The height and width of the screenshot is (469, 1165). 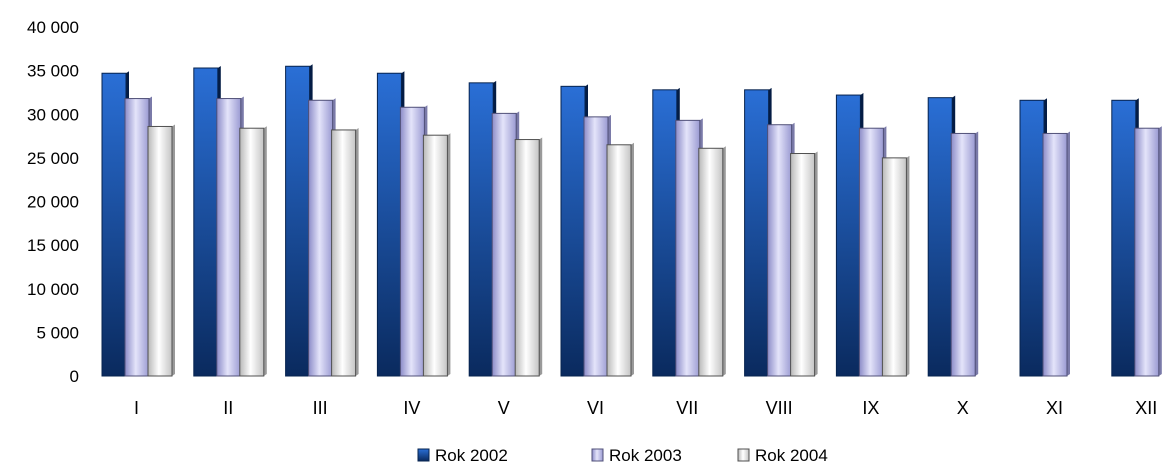 What do you see at coordinates (645, 408) in the screenshot?
I see `x-axis-labels: I II III IV V VI VII VIII IX X XI XII` at bounding box center [645, 408].